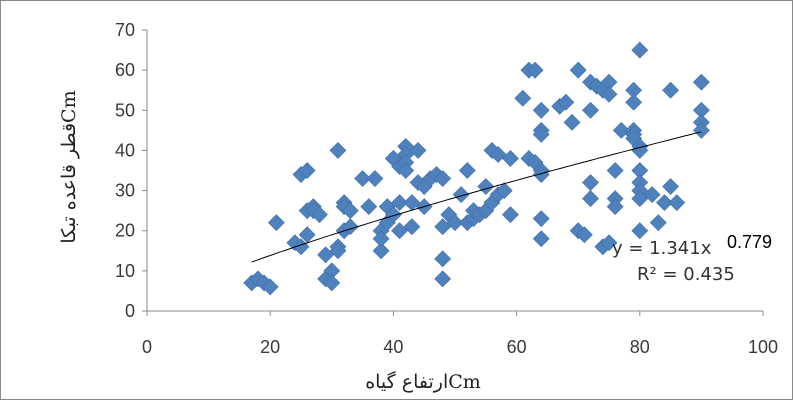 This screenshot has width=793, height=400. I want to click on y-tick-label: 70, so click(125, 30).